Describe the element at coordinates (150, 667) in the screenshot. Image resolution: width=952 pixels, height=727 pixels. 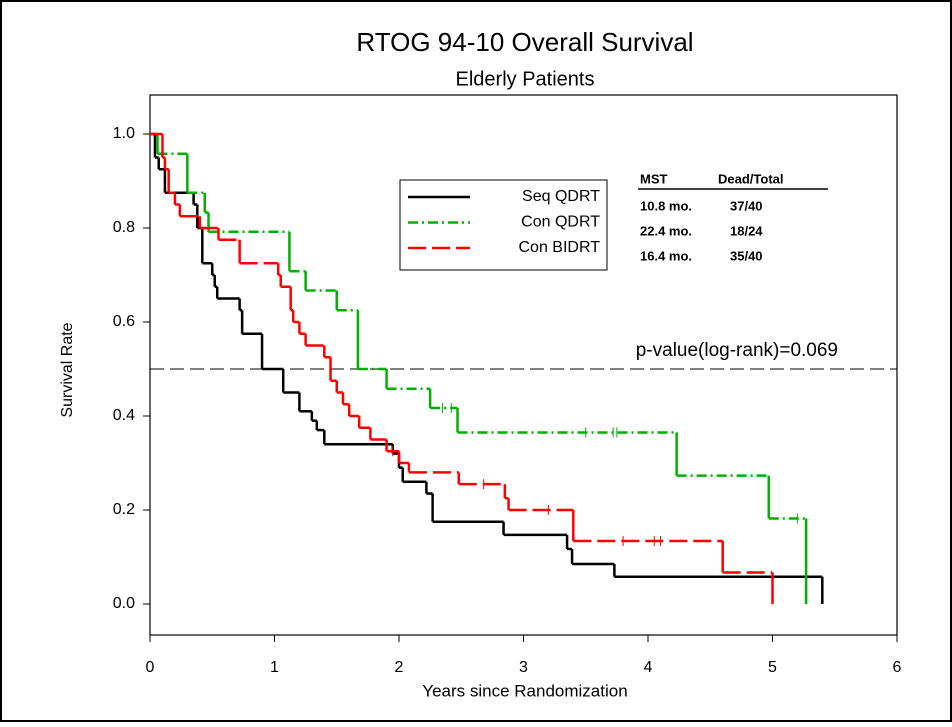
I see `x-tick-label: 0` at that location.